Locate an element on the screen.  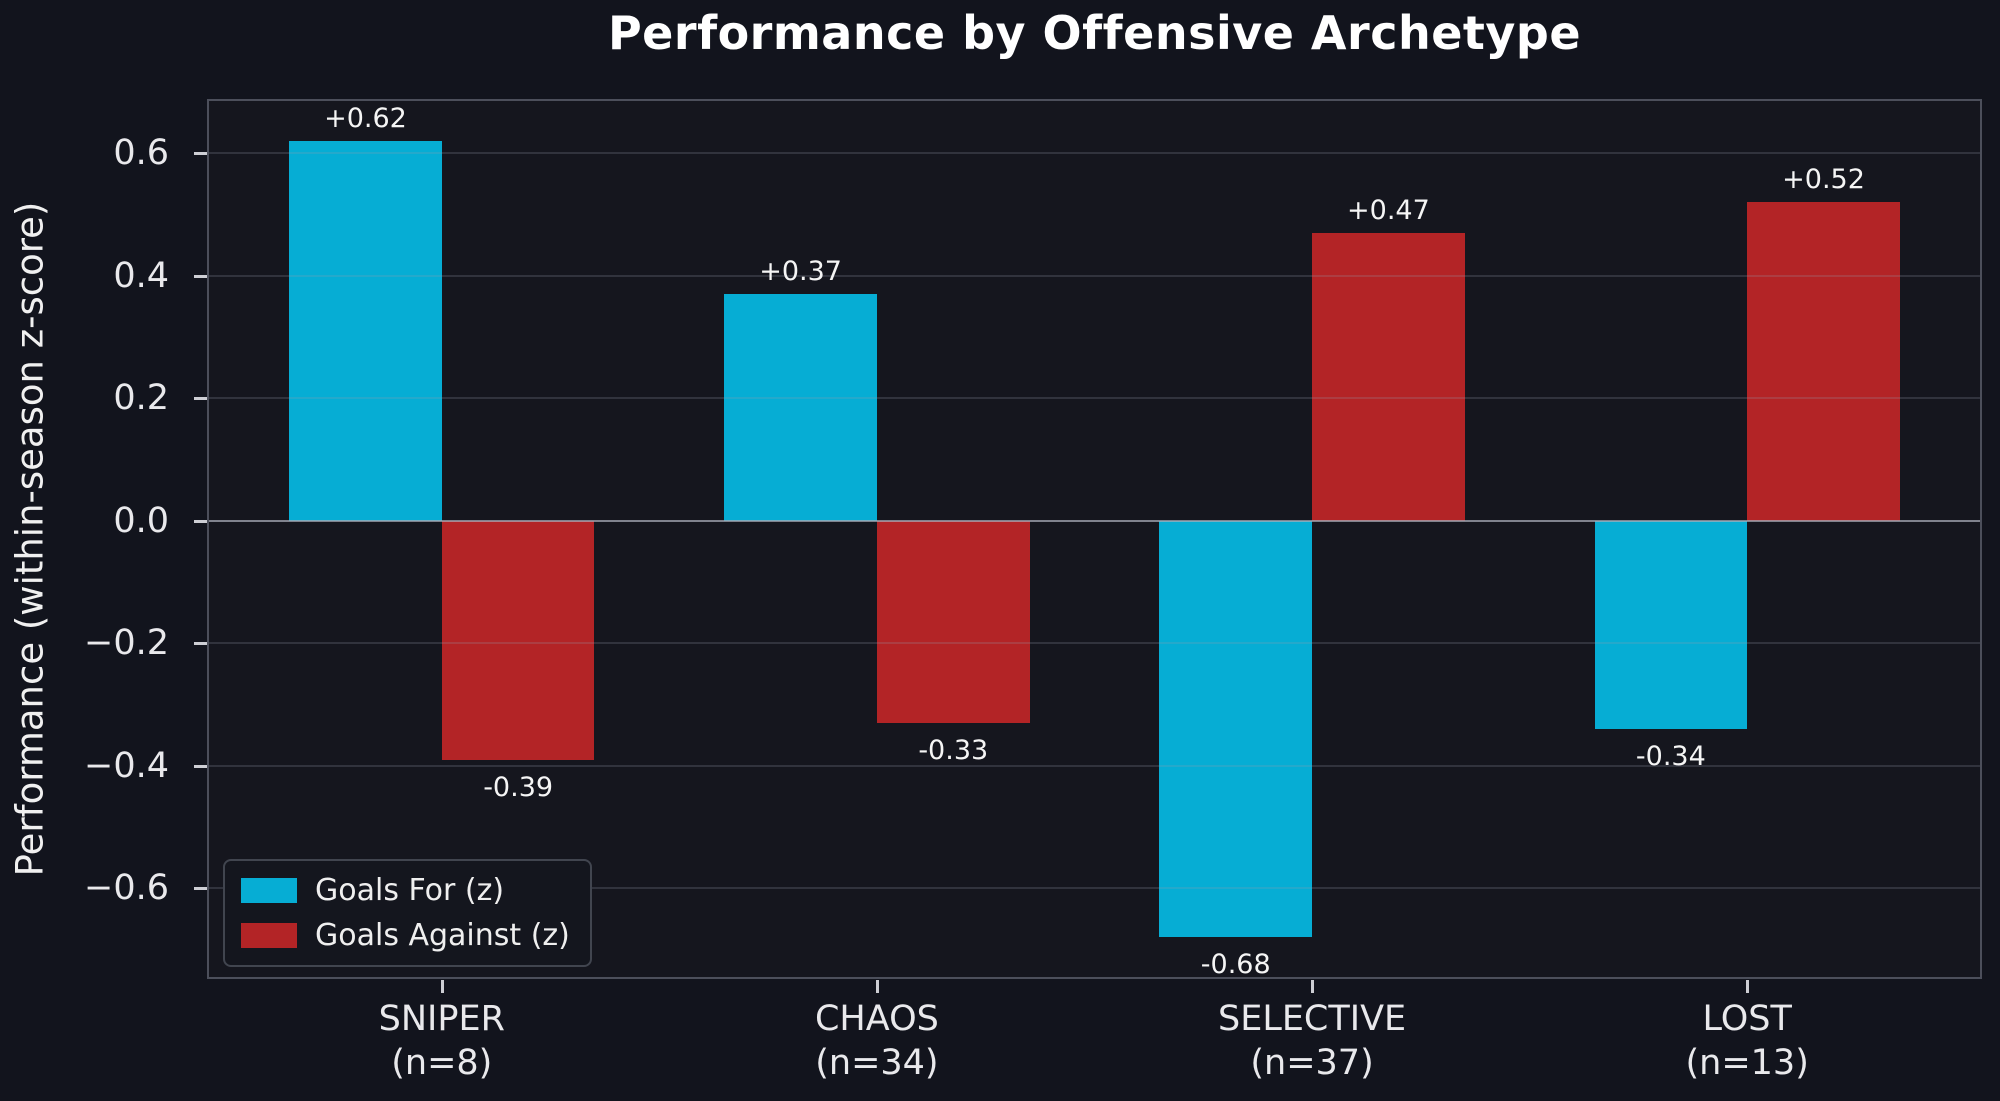
y-tick-label: −0.2 is located at coordinates (126, 643).